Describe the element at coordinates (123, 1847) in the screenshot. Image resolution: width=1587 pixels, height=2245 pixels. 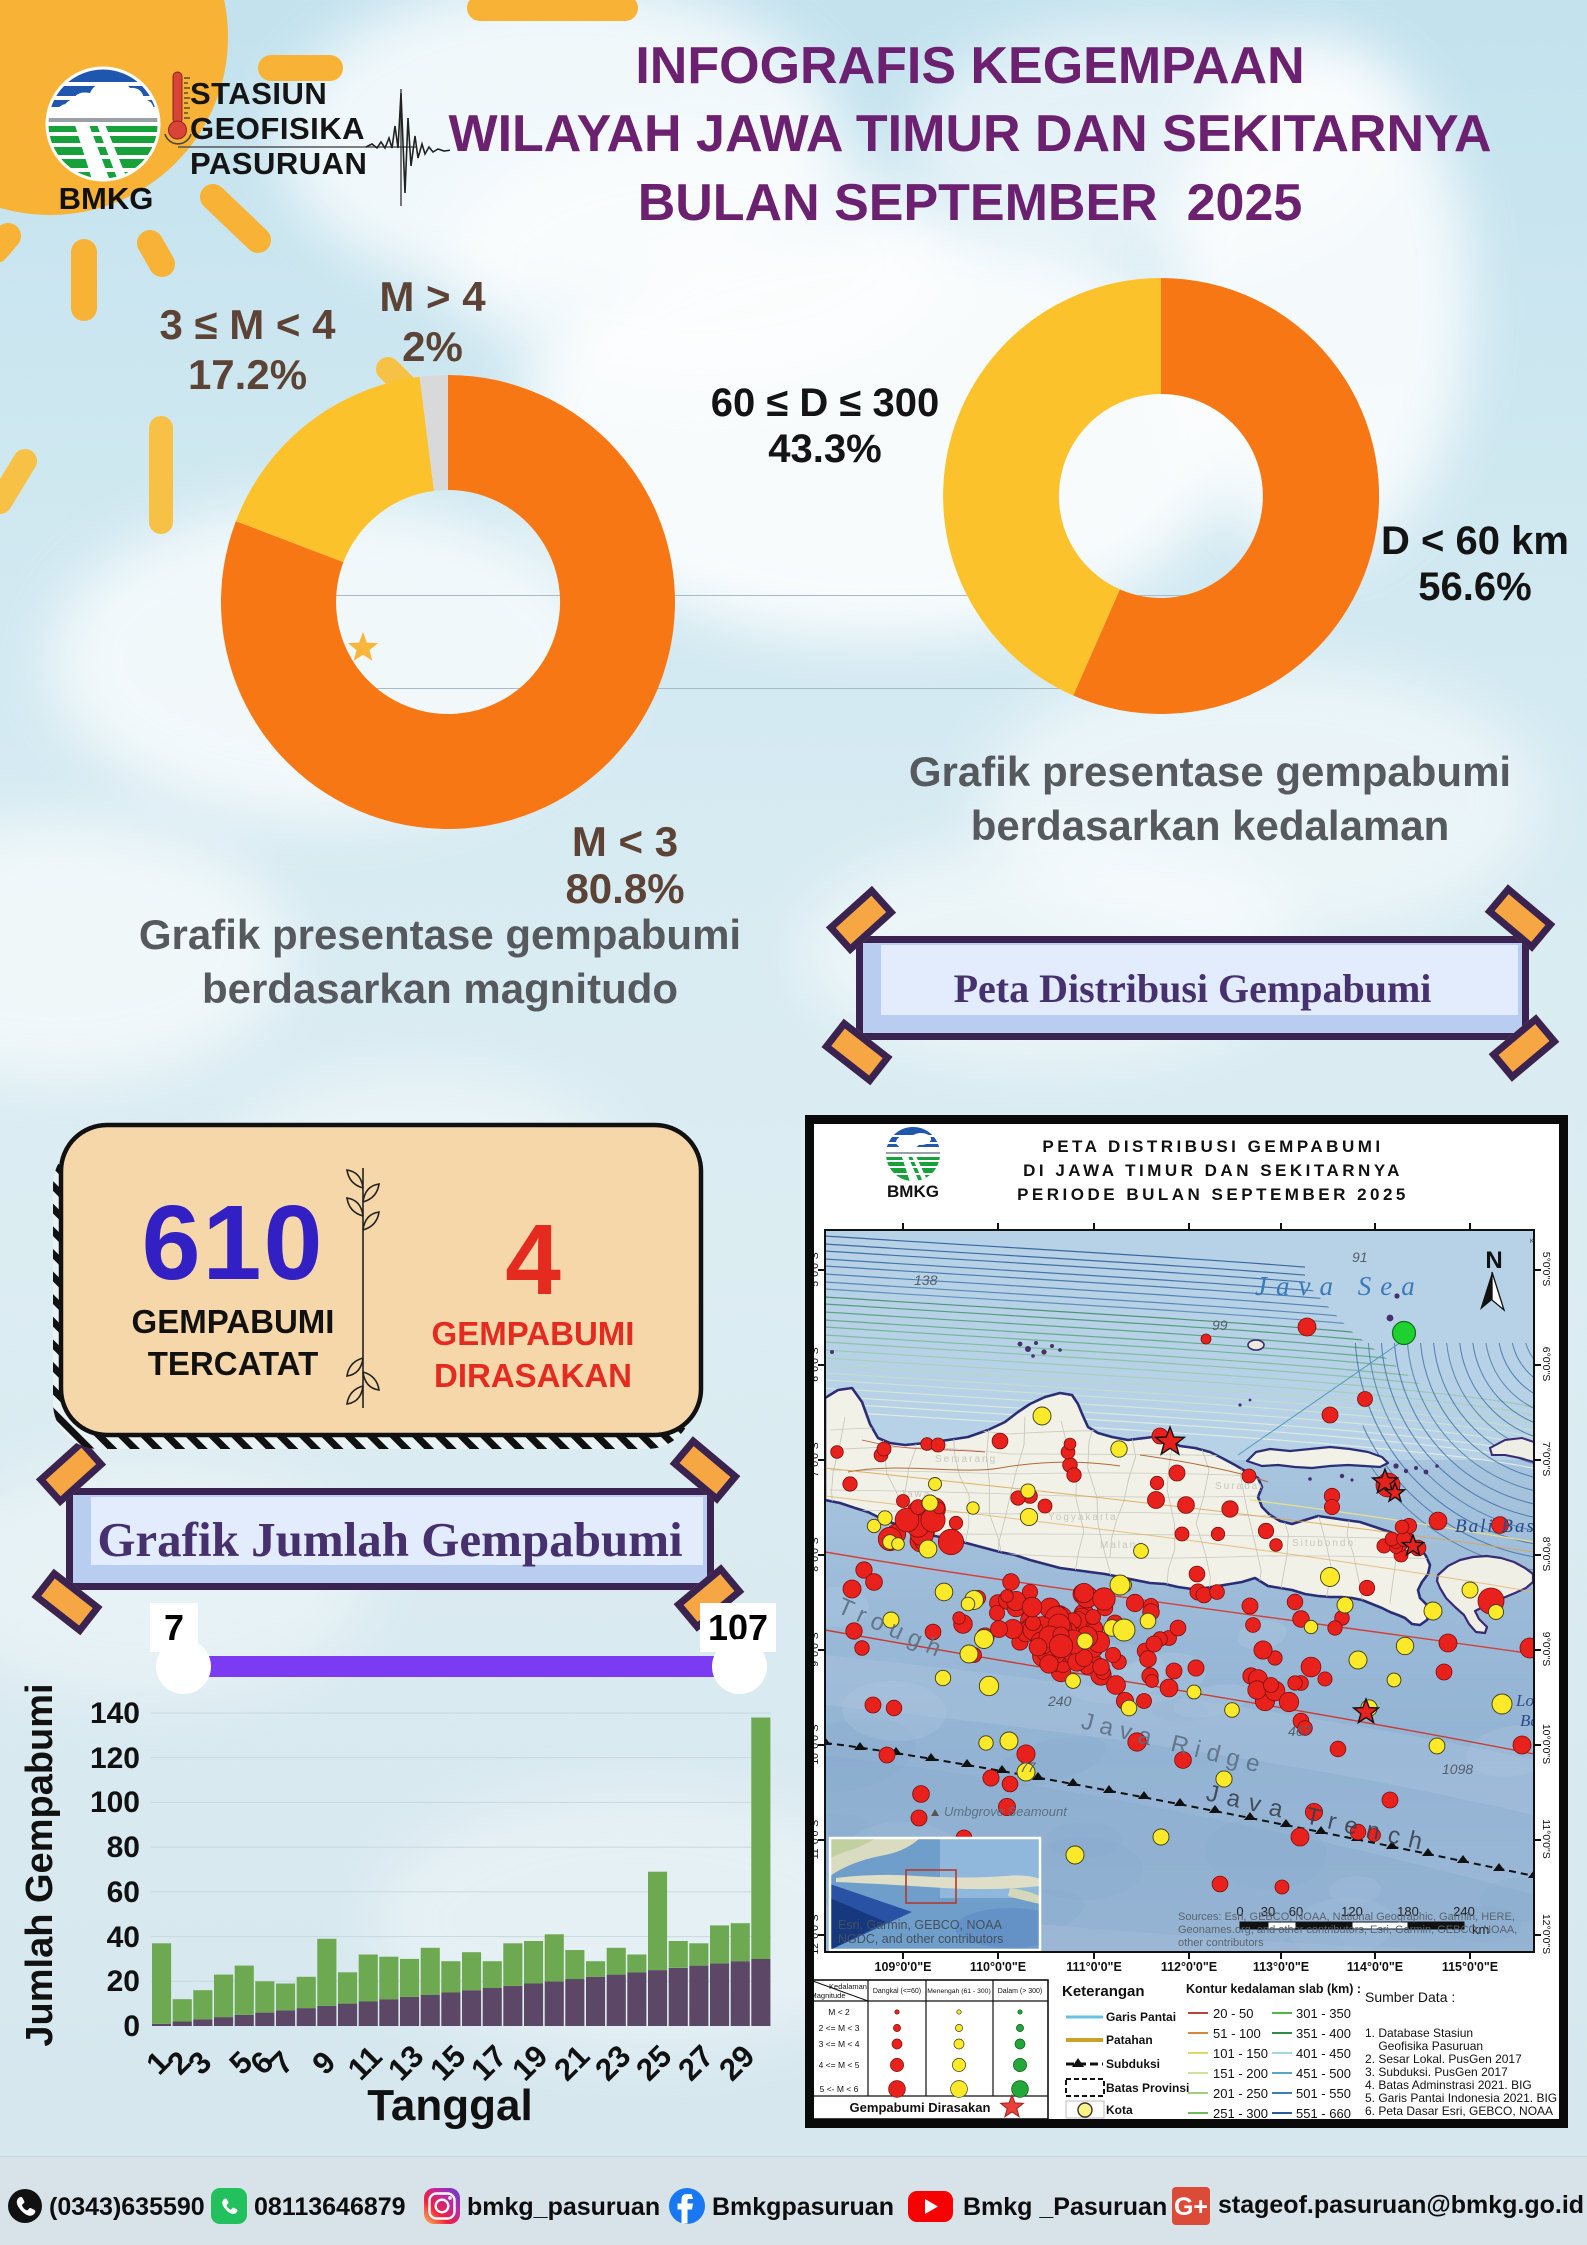
I see `svg-text: 80` at that location.